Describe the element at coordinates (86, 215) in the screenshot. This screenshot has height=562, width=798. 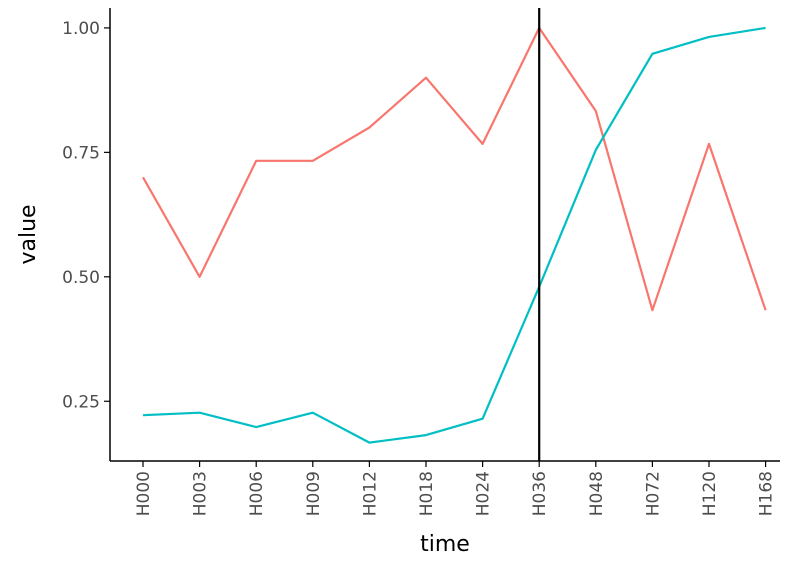
I see `y-axis-ticks: 0.25 0.50 0.75 1.00` at that location.